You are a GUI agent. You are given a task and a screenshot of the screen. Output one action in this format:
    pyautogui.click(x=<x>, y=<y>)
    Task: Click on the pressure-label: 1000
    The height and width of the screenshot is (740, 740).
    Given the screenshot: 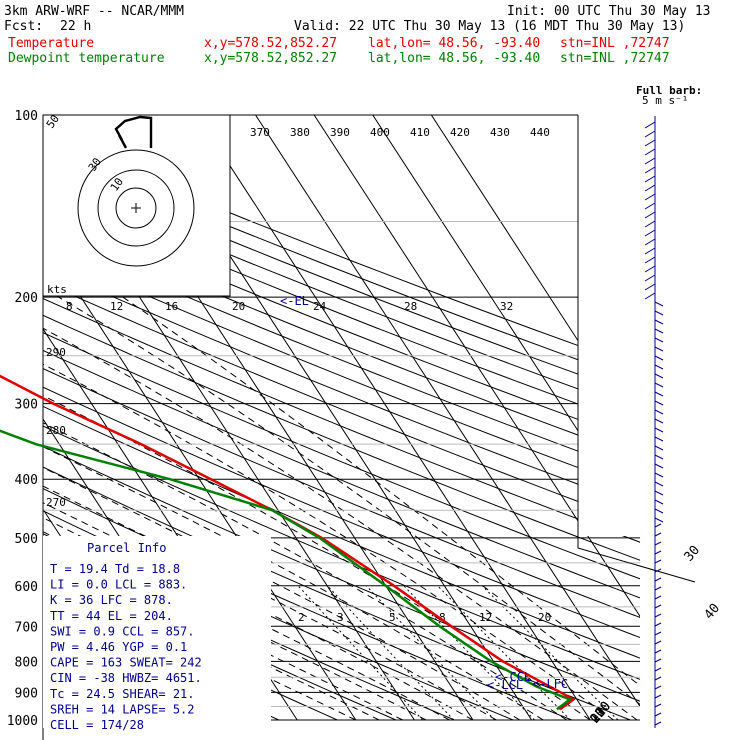 What is the action you would take?
    pyautogui.click(x=22, y=721)
    